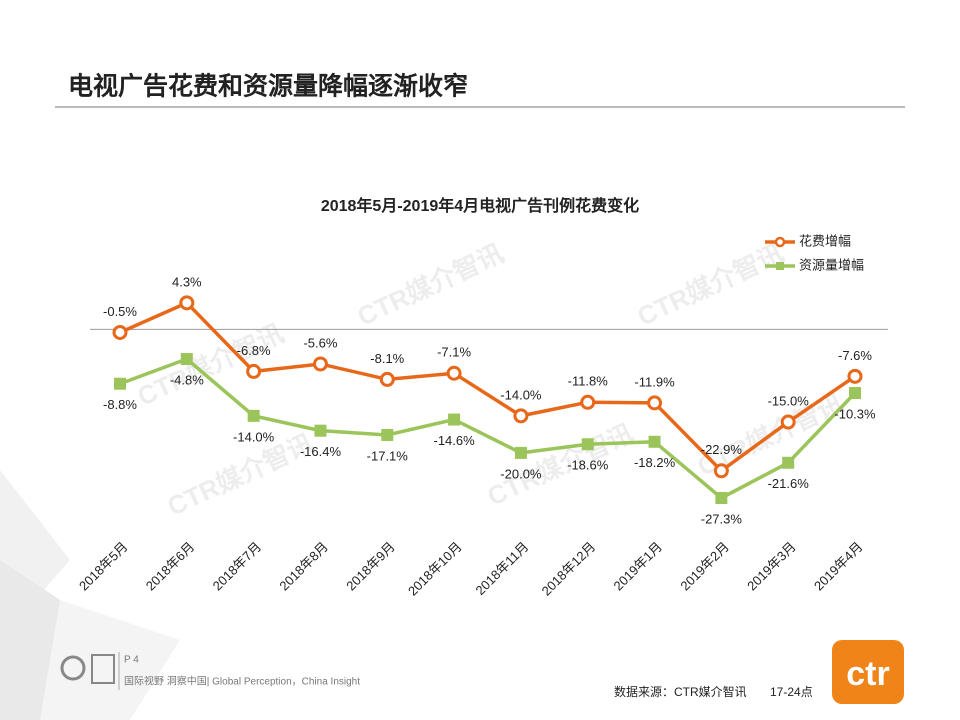 This screenshot has height=720, width=960. What do you see at coordinates (454, 352) in the screenshot?
I see `data-label: -7.1%` at bounding box center [454, 352].